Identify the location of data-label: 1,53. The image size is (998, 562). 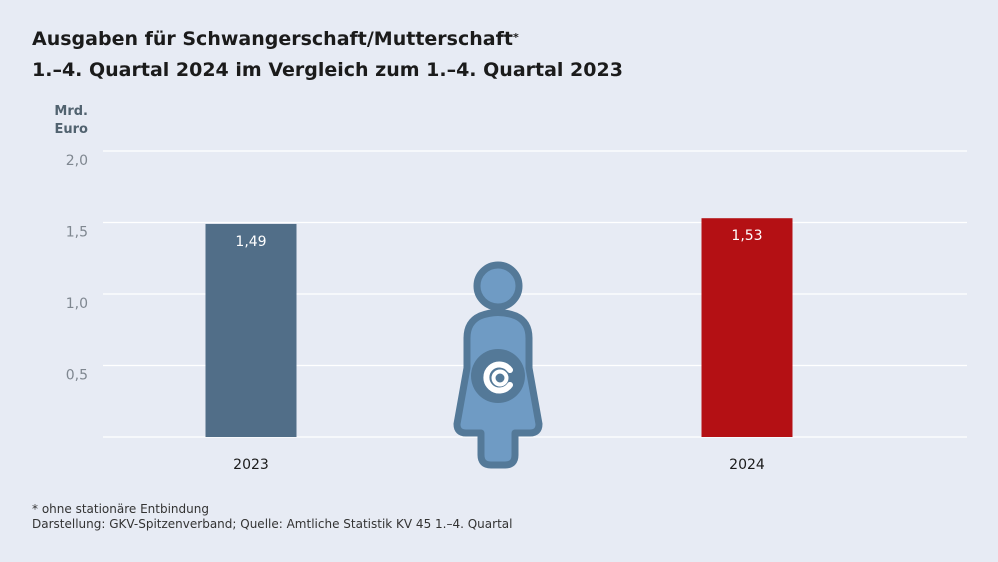
(746, 236).